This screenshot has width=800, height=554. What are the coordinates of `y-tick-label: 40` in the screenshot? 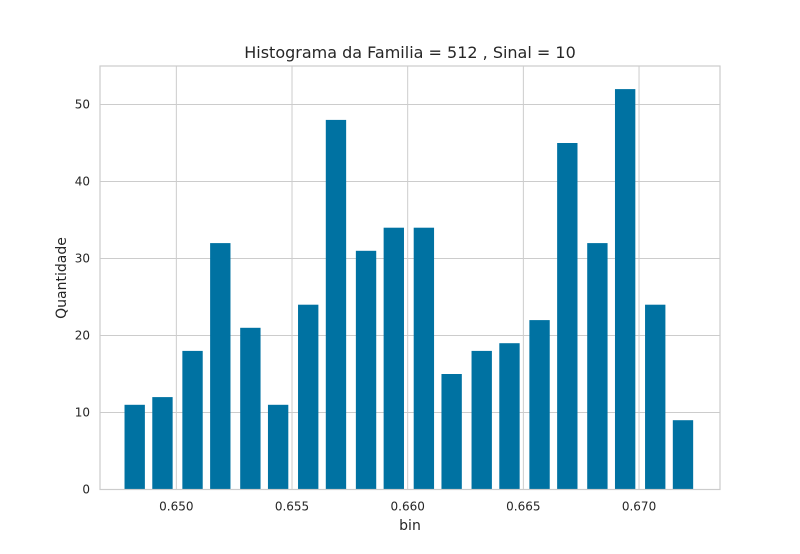 It's located at (82, 182).